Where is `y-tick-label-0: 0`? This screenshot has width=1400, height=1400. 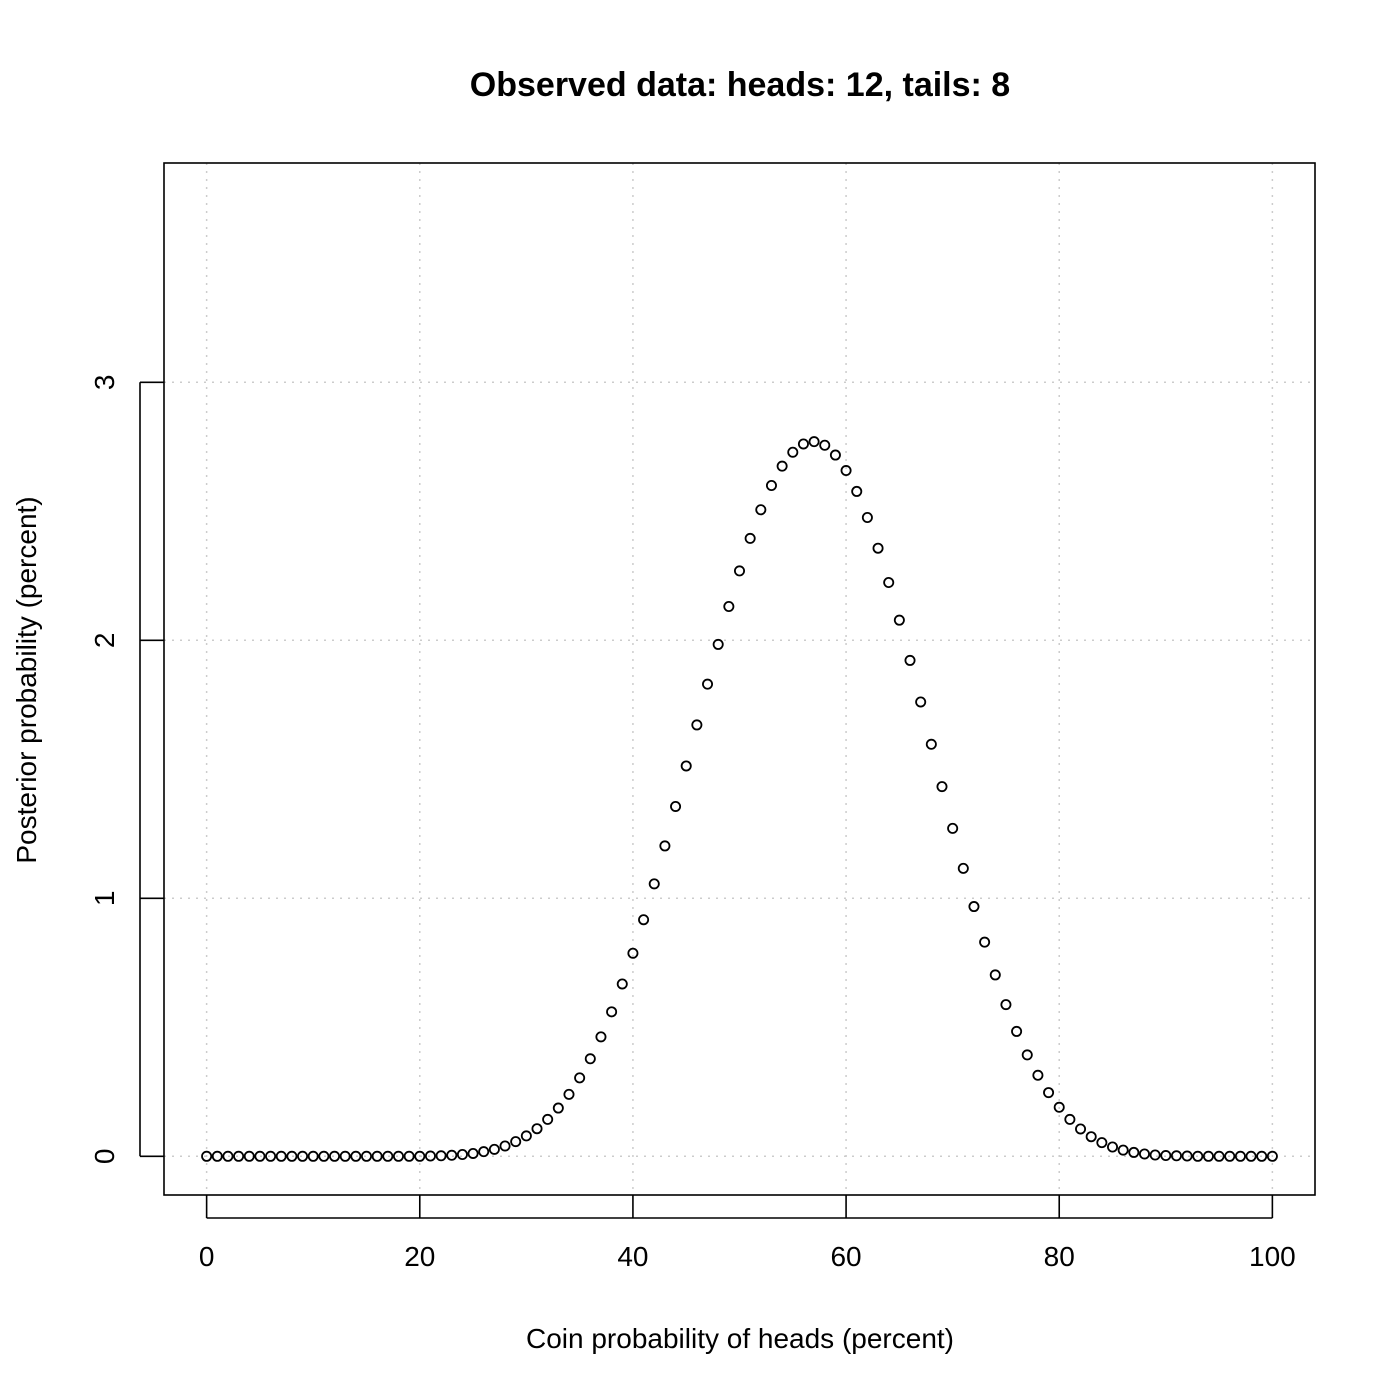
y-tick-label-0: 0 is located at coordinates (104, 1157).